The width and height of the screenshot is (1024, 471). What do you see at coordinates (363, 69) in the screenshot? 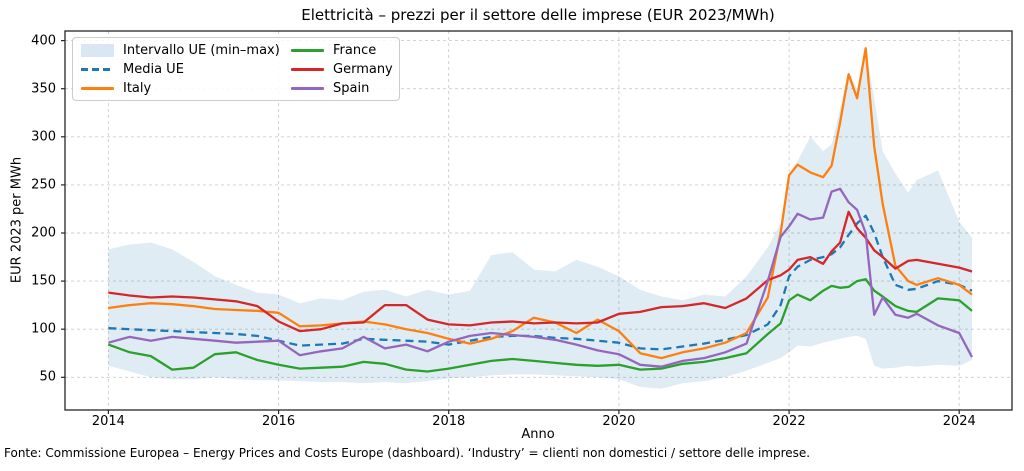
I see `legend-label: Germany` at bounding box center [363, 69].